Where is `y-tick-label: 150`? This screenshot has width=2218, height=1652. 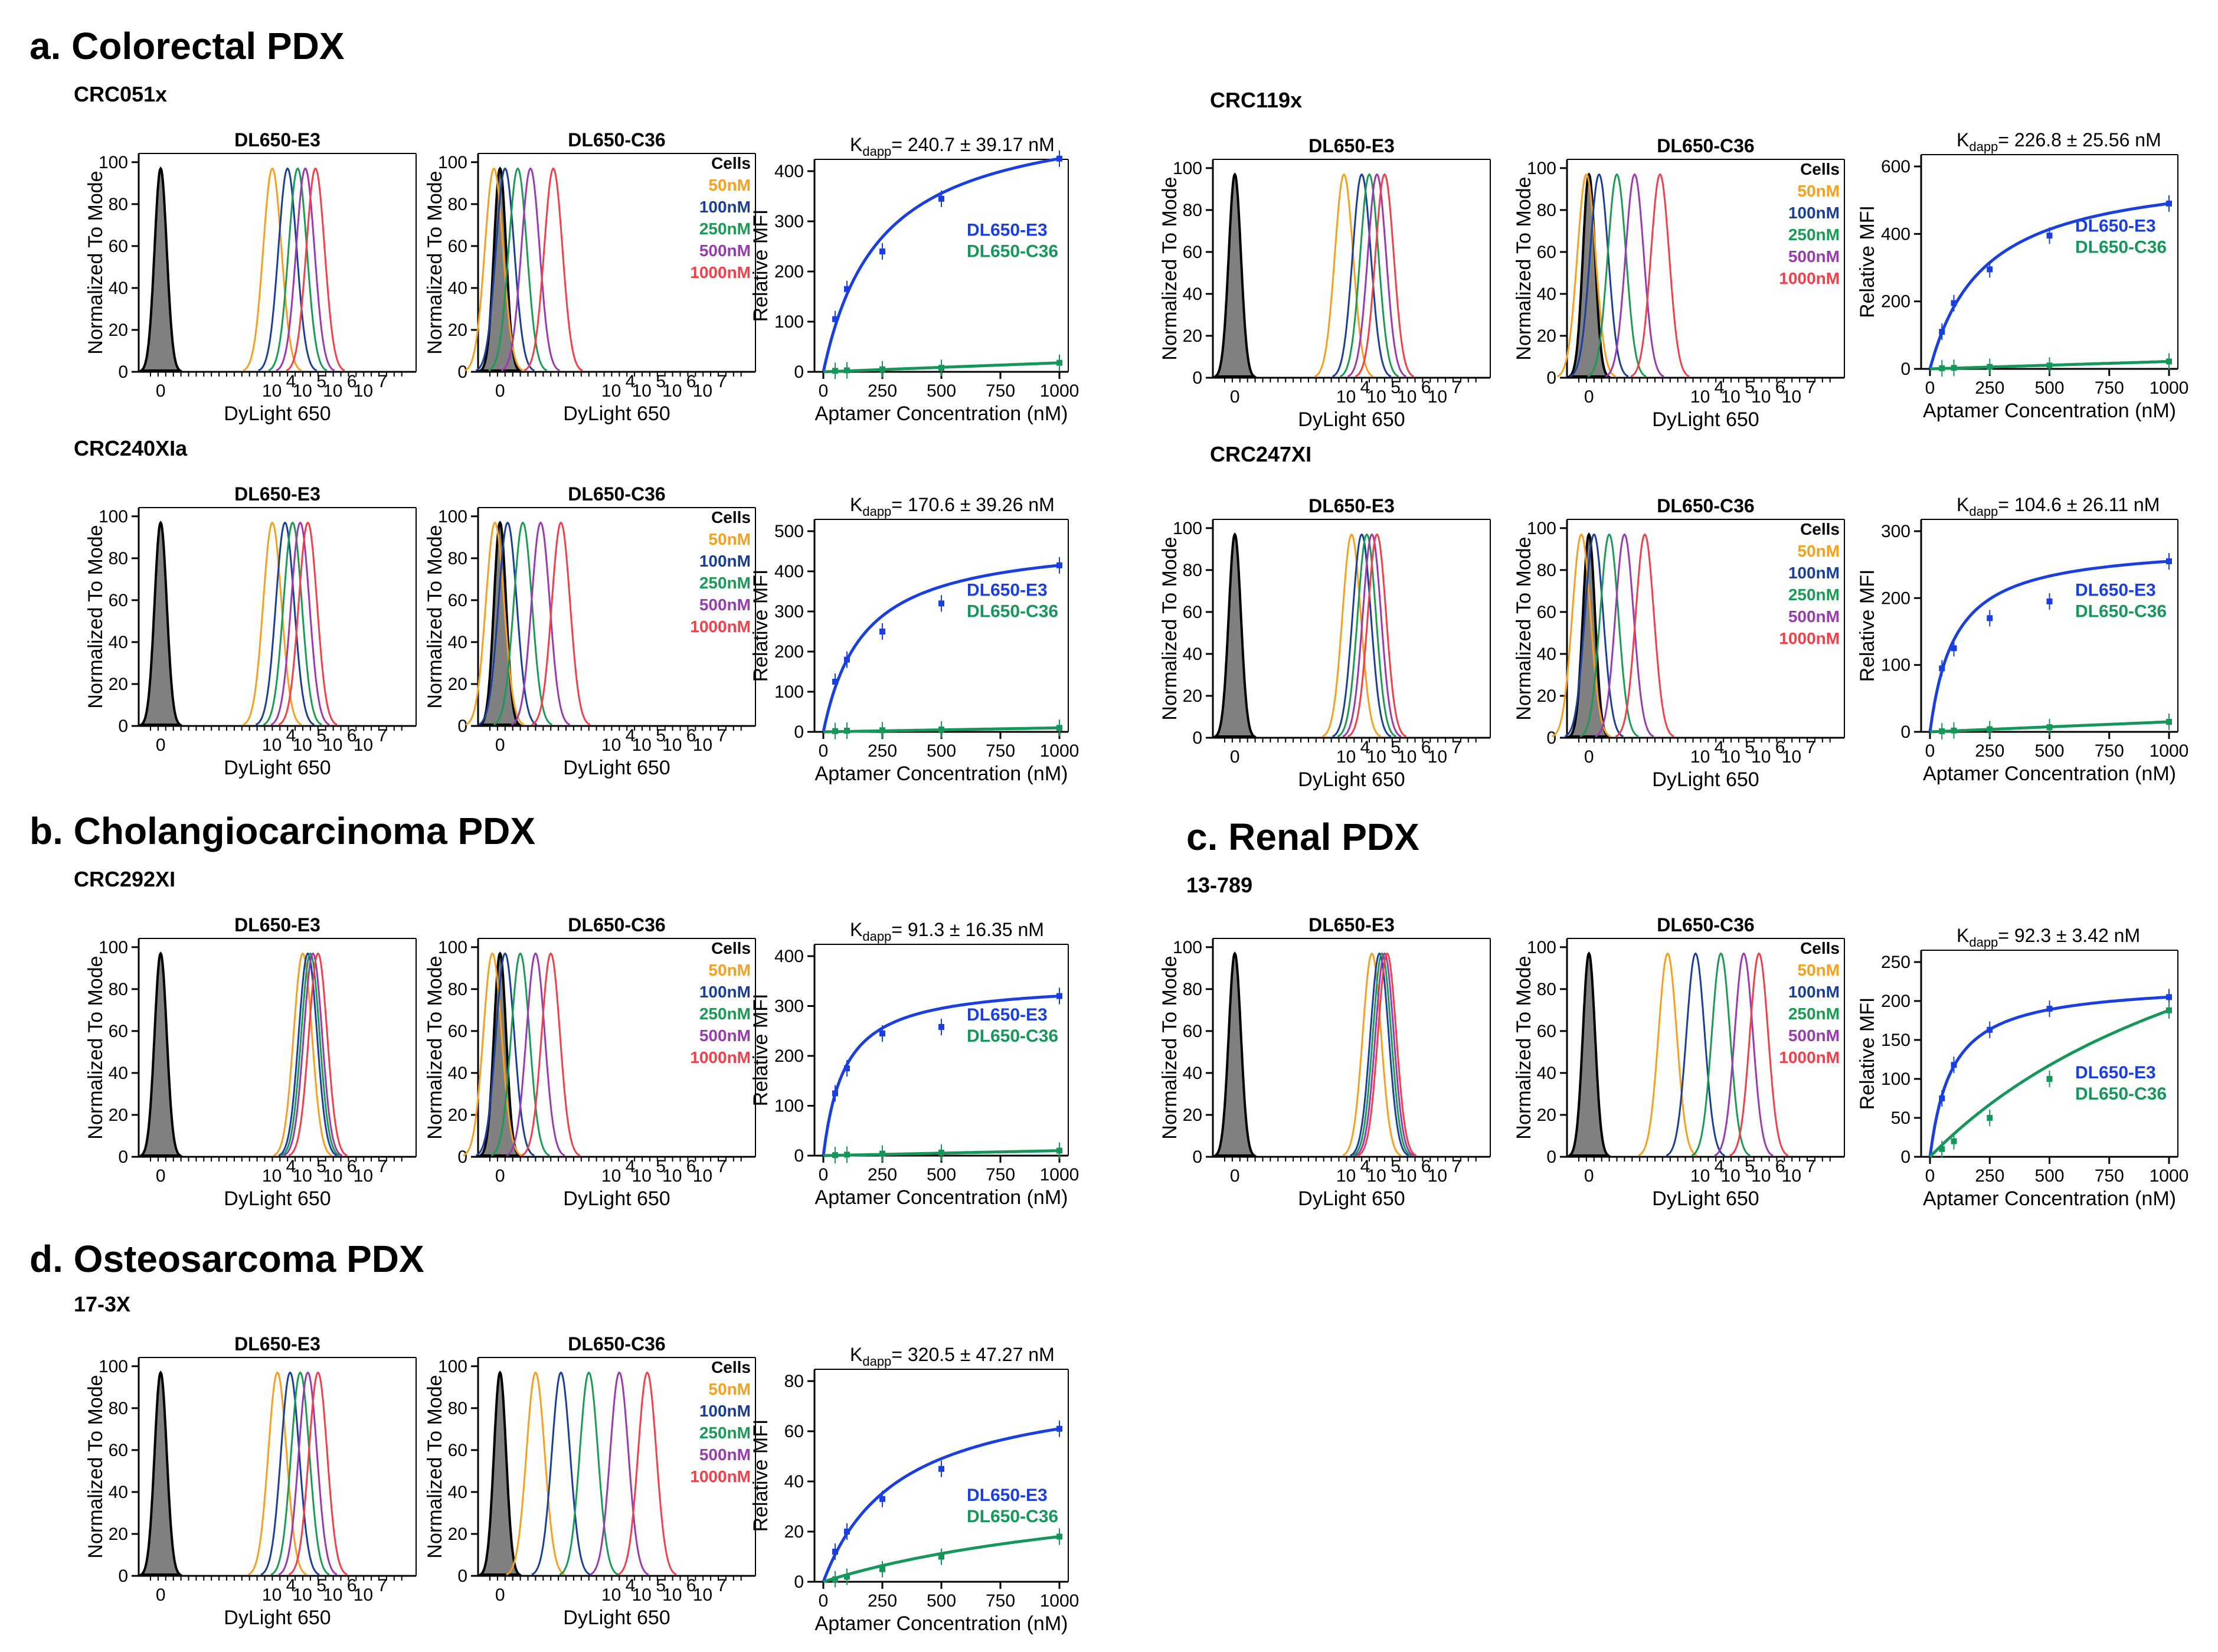 y-tick-label: 150 is located at coordinates (1896, 1041).